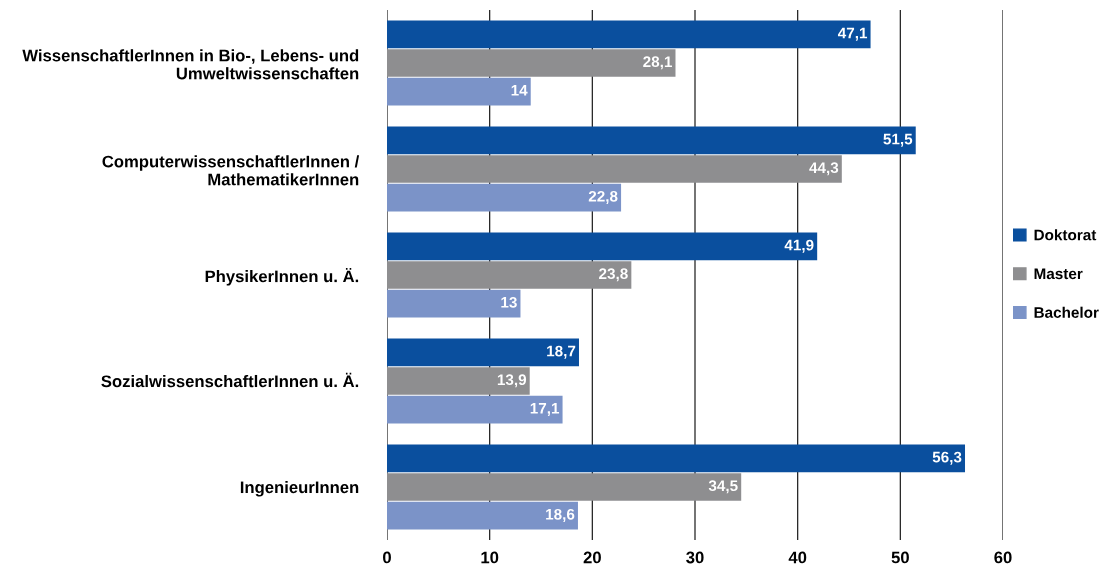  What do you see at coordinates (723, 487) in the screenshot?
I see `data-label: 34,5` at bounding box center [723, 487].